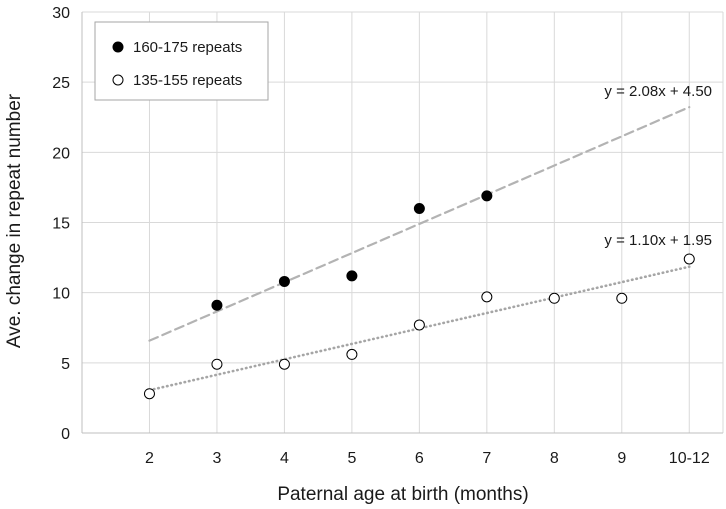 This screenshot has height=509, width=726. What do you see at coordinates (187, 80) in the screenshot?
I see `legend-entry-2: 135-155 repeats` at bounding box center [187, 80].